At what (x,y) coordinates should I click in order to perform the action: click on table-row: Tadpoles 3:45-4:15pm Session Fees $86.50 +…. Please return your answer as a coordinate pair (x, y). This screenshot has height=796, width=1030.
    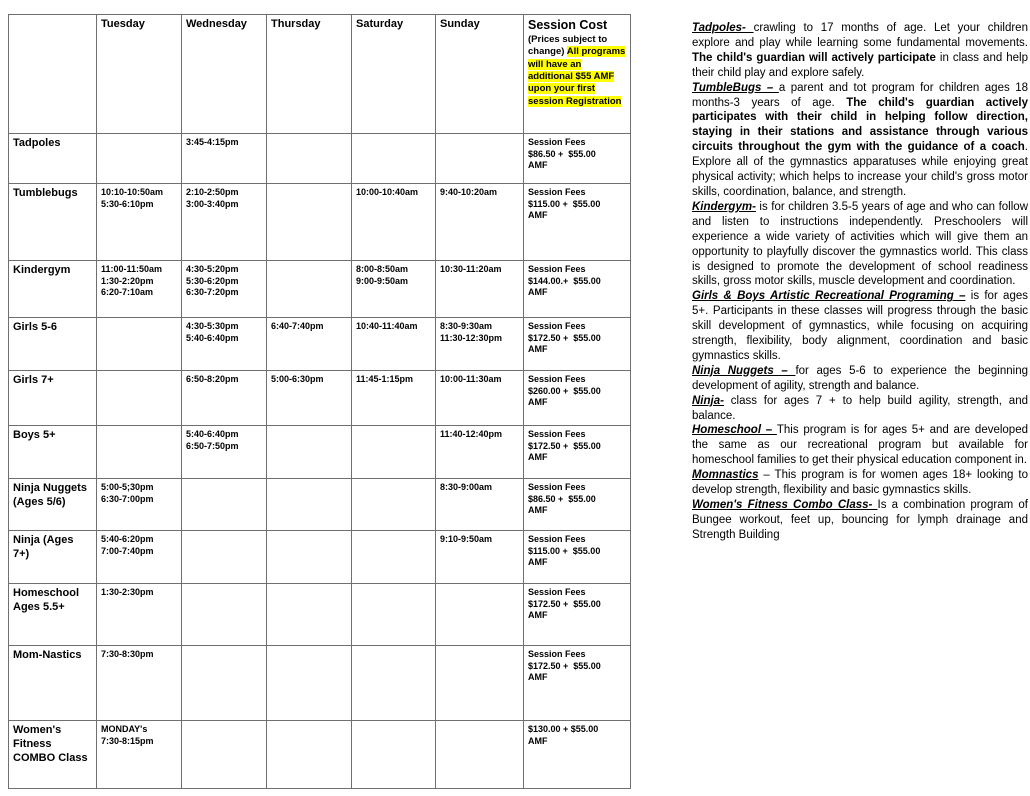
    Looking at the image, I should click on (319, 158).